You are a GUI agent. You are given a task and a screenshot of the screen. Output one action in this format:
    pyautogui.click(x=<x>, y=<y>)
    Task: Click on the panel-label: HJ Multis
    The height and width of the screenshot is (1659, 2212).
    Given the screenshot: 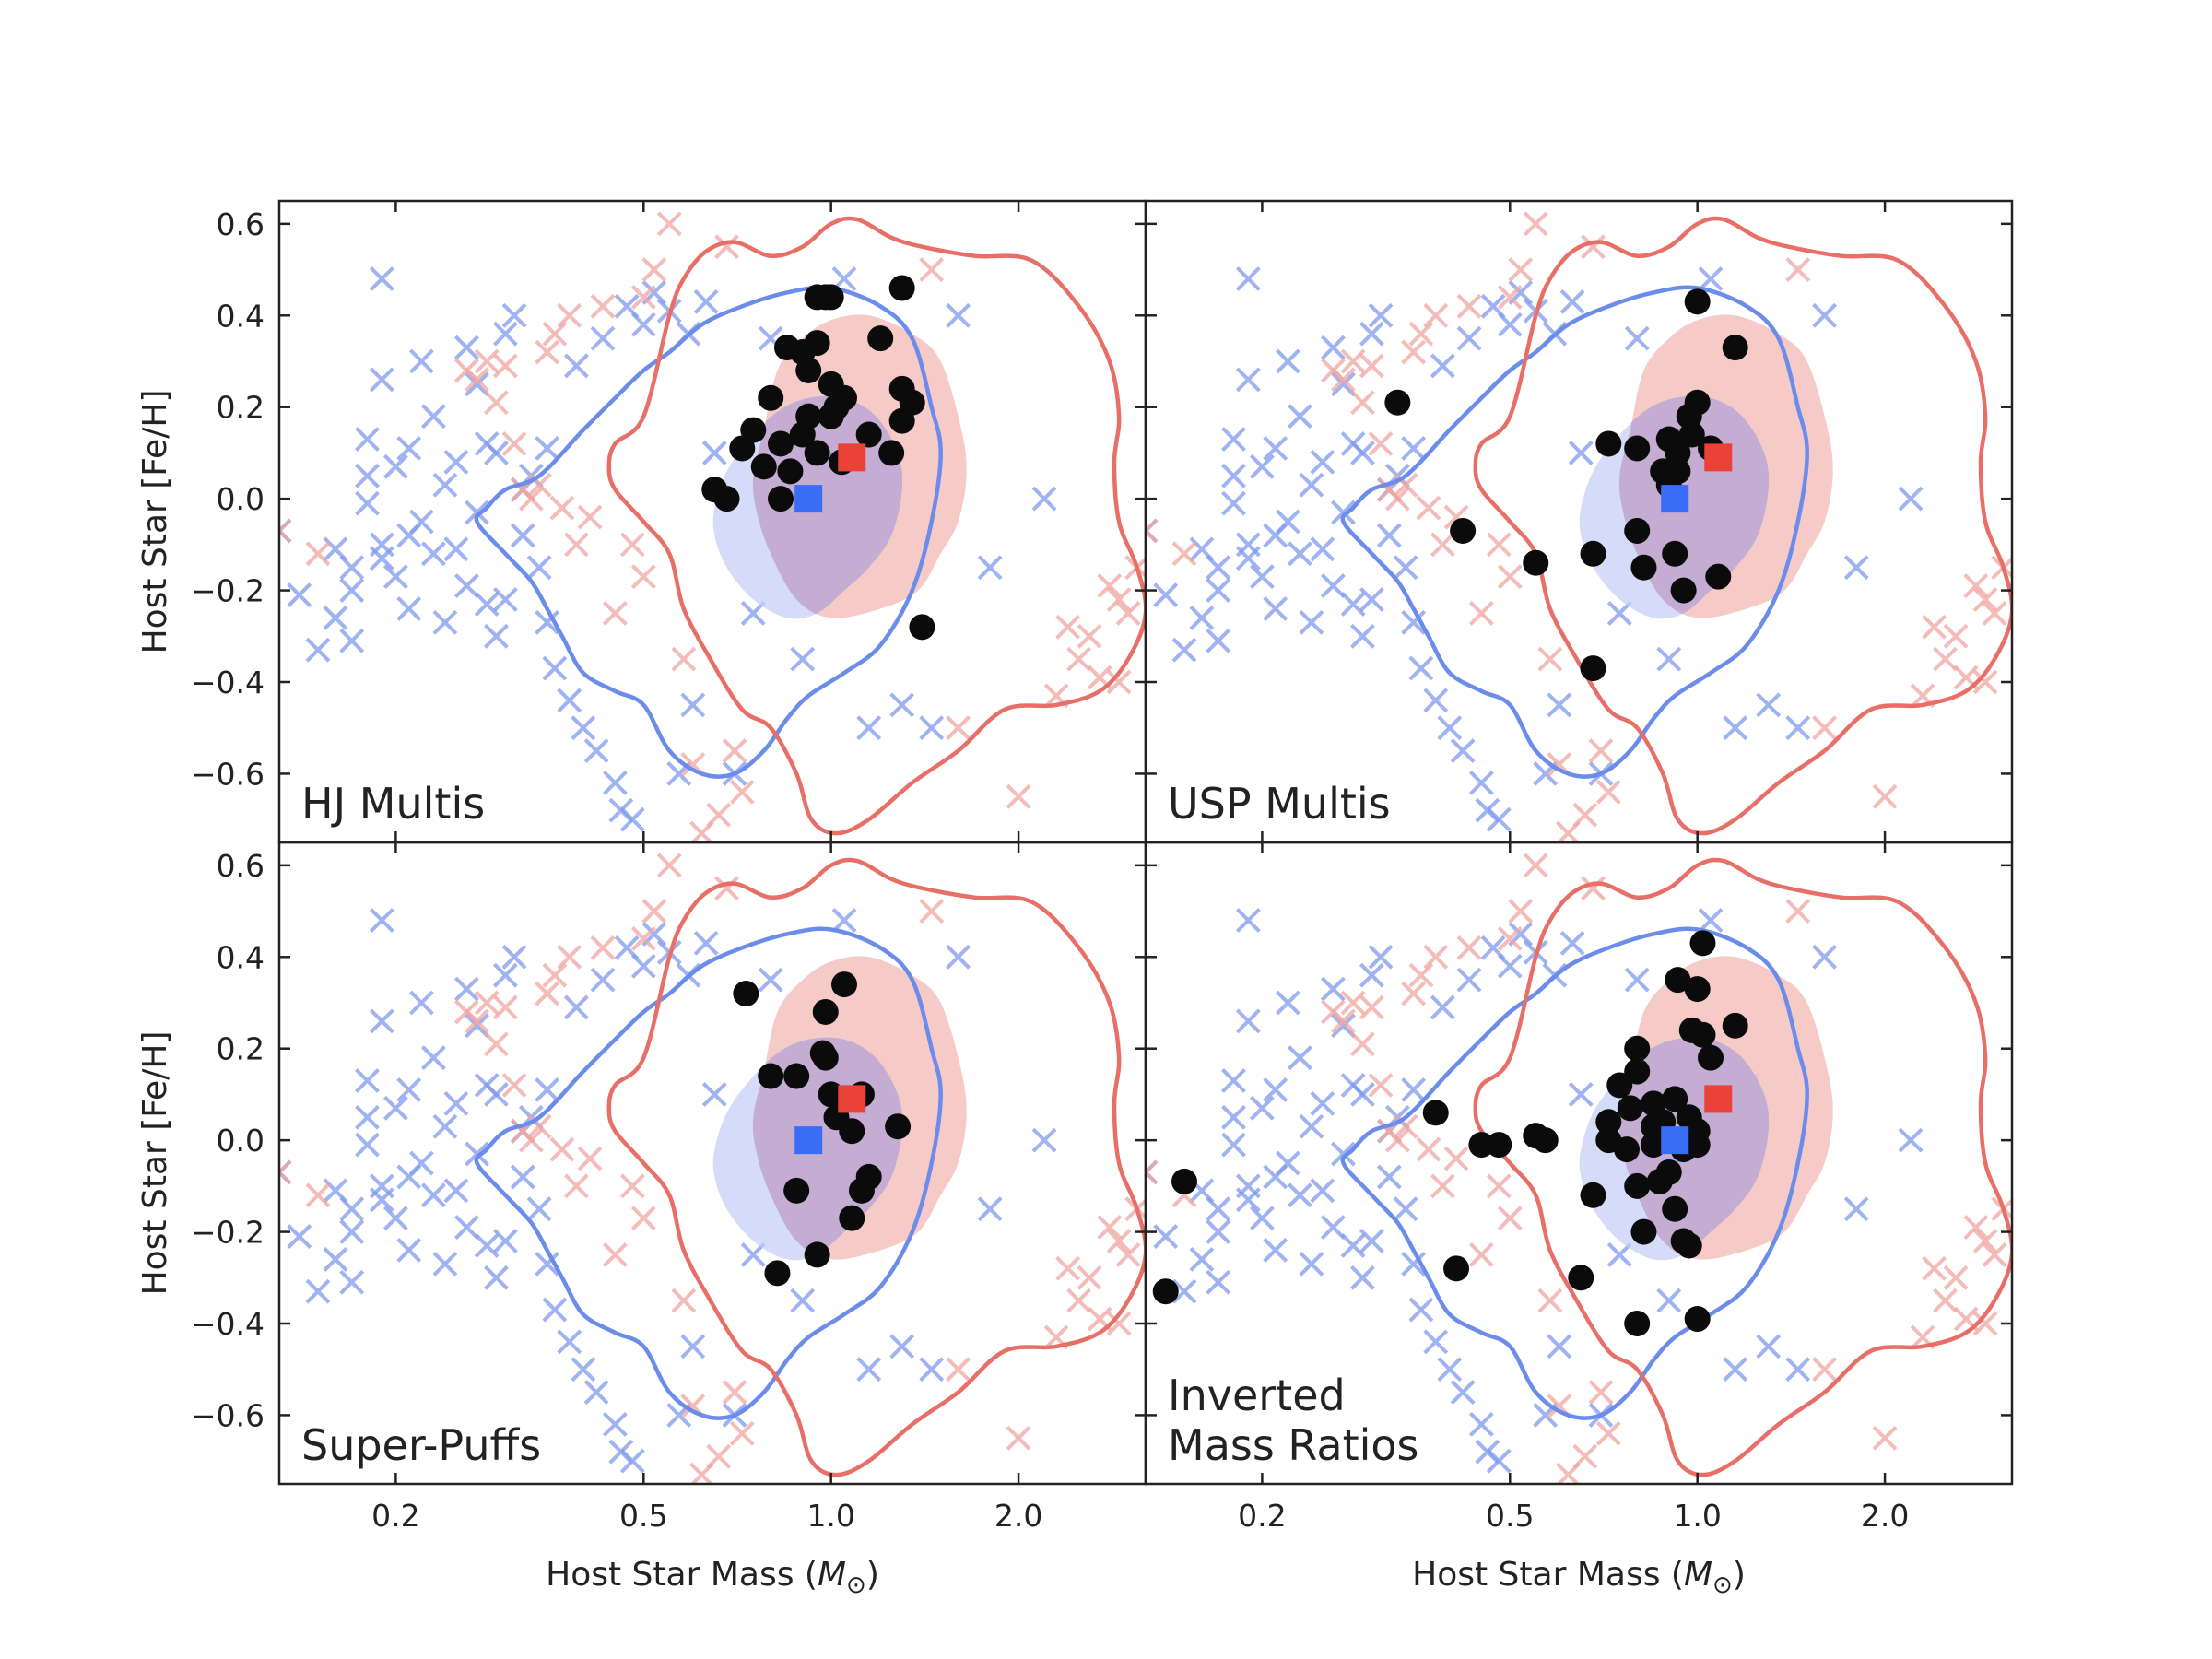 What is the action you would take?
    pyautogui.click(x=393, y=804)
    